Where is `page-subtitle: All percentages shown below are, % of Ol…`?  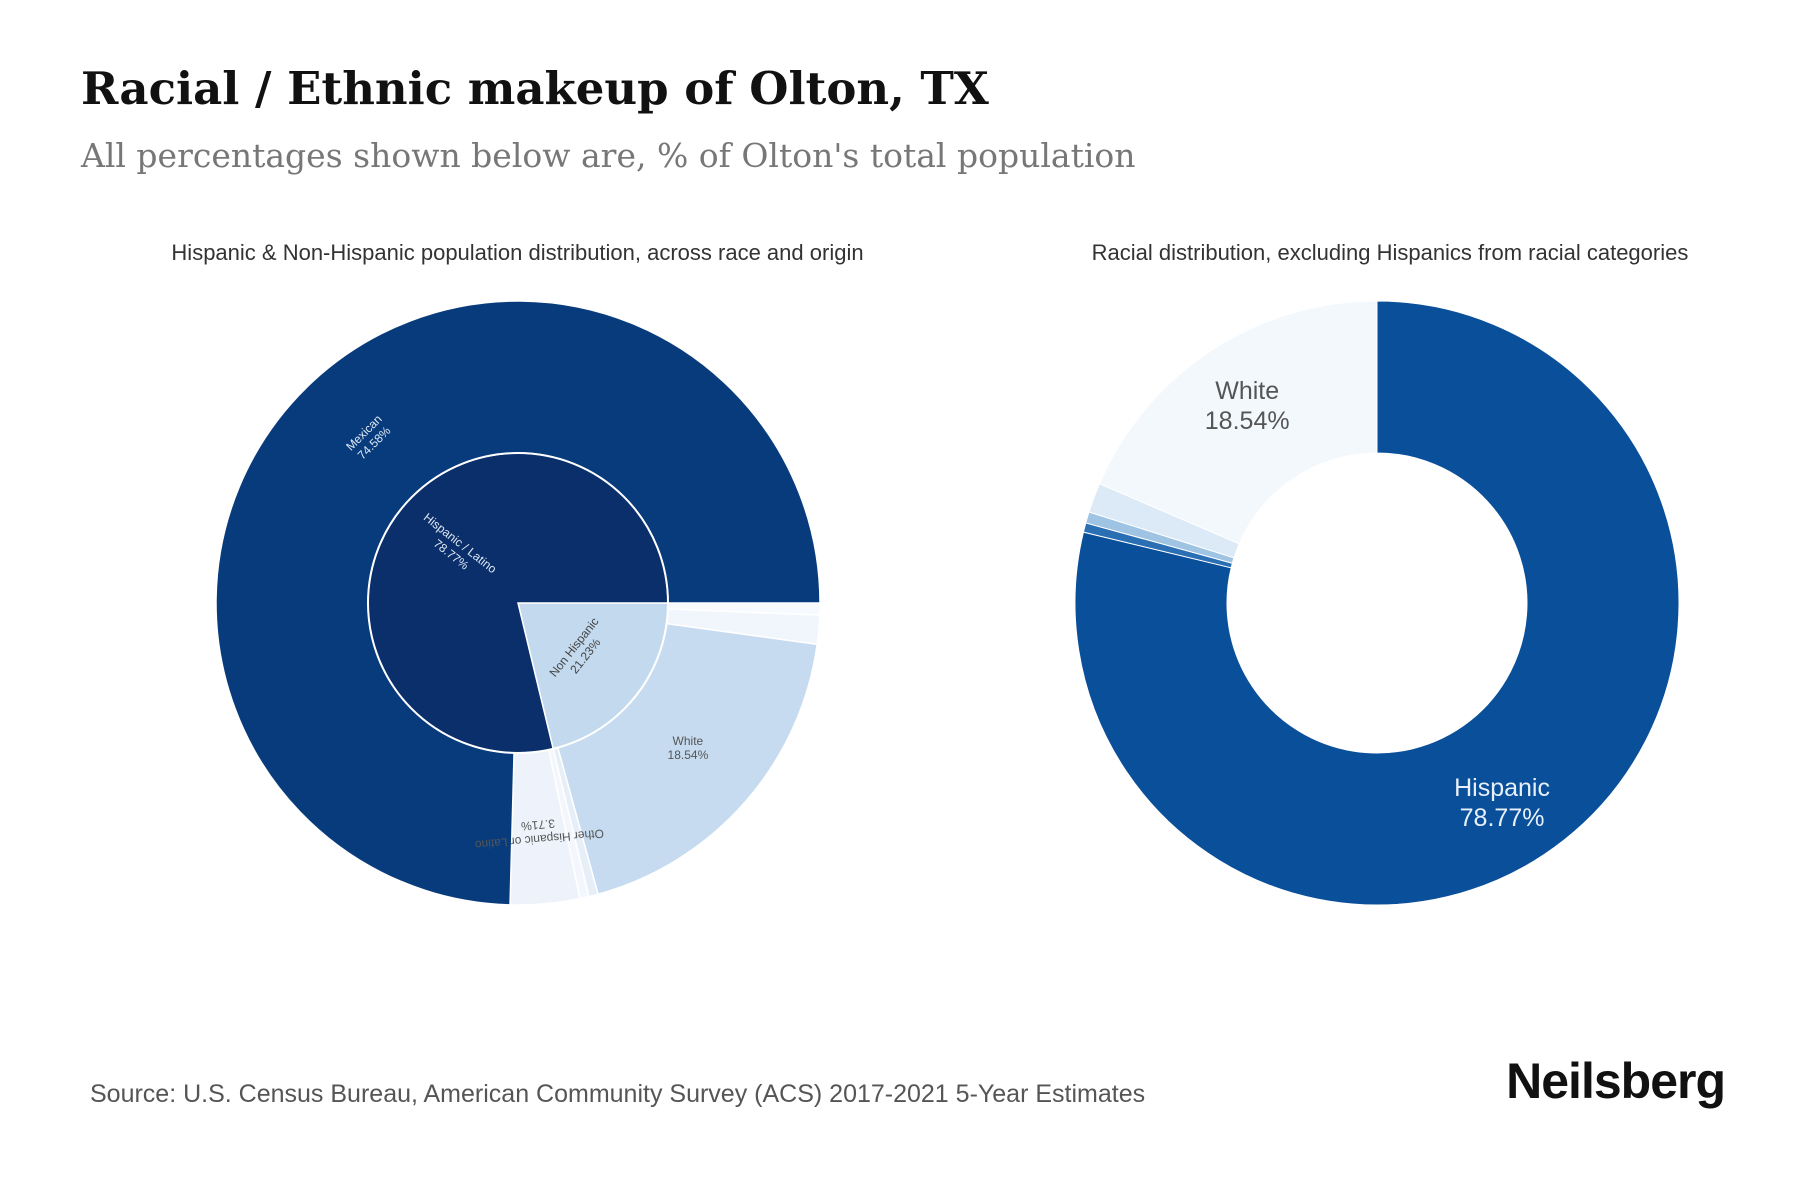
page-subtitle: All percentages shown below are, % of Ol… is located at coordinates (608, 155).